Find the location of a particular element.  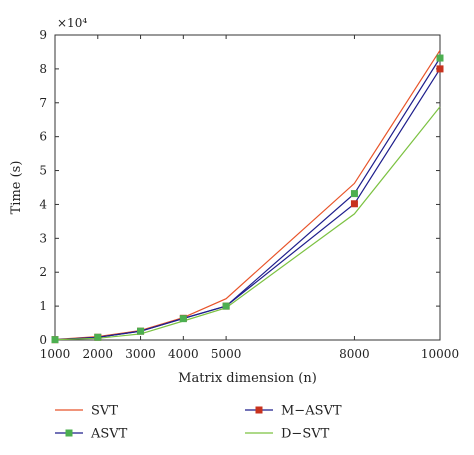

legend: SVT M−ASVT ASVT D−SVT is located at coordinates (198, 423).